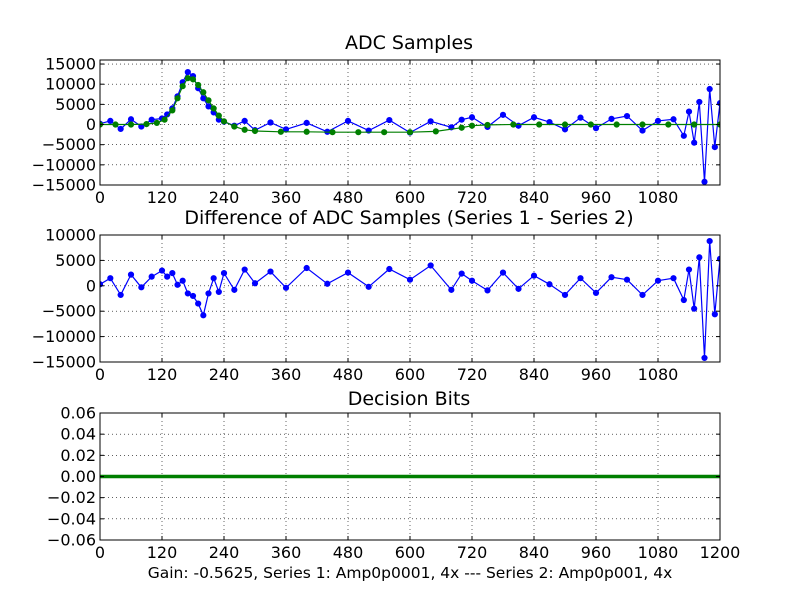 The height and width of the screenshot is (600, 800). What do you see at coordinates (658, 374) in the screenshot?
I see `x-tick-label: 1080` at bounding box center [658, 374].